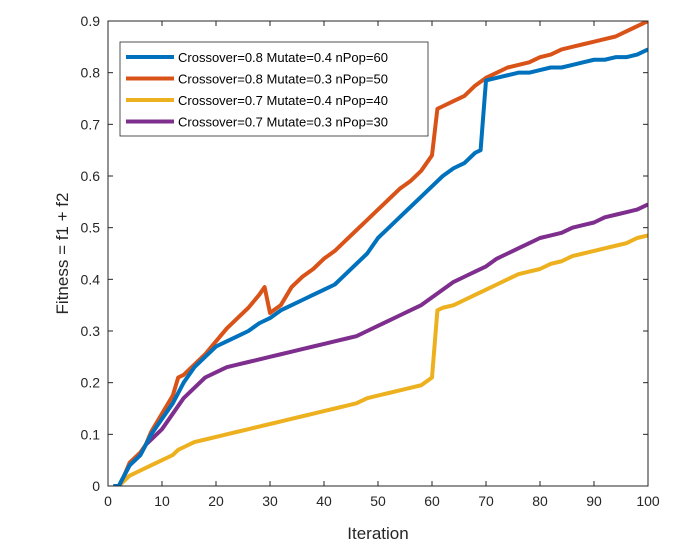 This screenshot has height=557, width=697. Describe the element at coordinates (377, 533) in the screenshot. I see `x-axis-label: Iteration` at that location.